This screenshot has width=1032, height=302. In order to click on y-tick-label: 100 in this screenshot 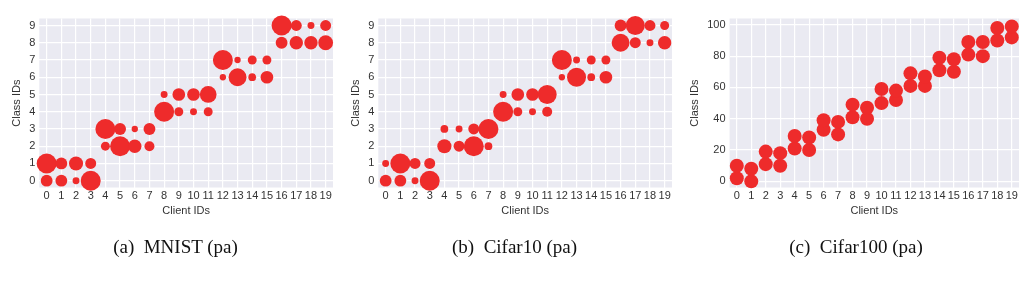, I will do `click(716, 23)`.